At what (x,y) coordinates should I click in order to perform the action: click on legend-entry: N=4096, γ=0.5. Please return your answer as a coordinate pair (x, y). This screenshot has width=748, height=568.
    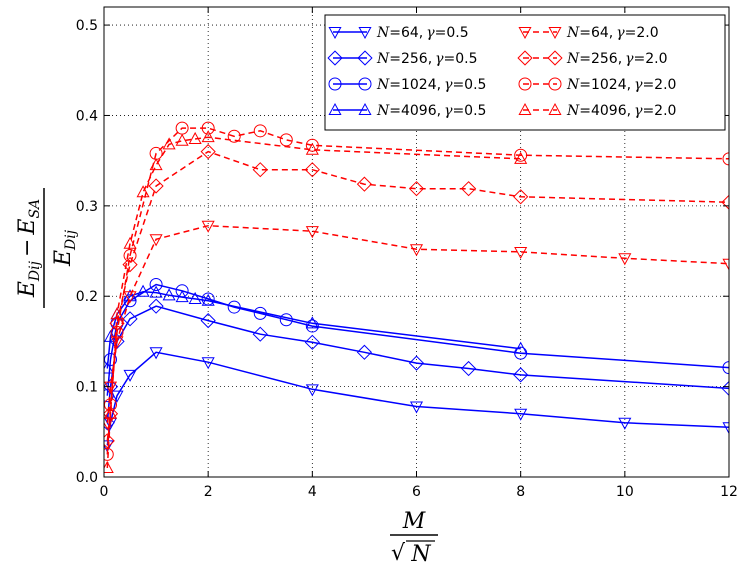
    Looking at the image, I should click on (407, 110).